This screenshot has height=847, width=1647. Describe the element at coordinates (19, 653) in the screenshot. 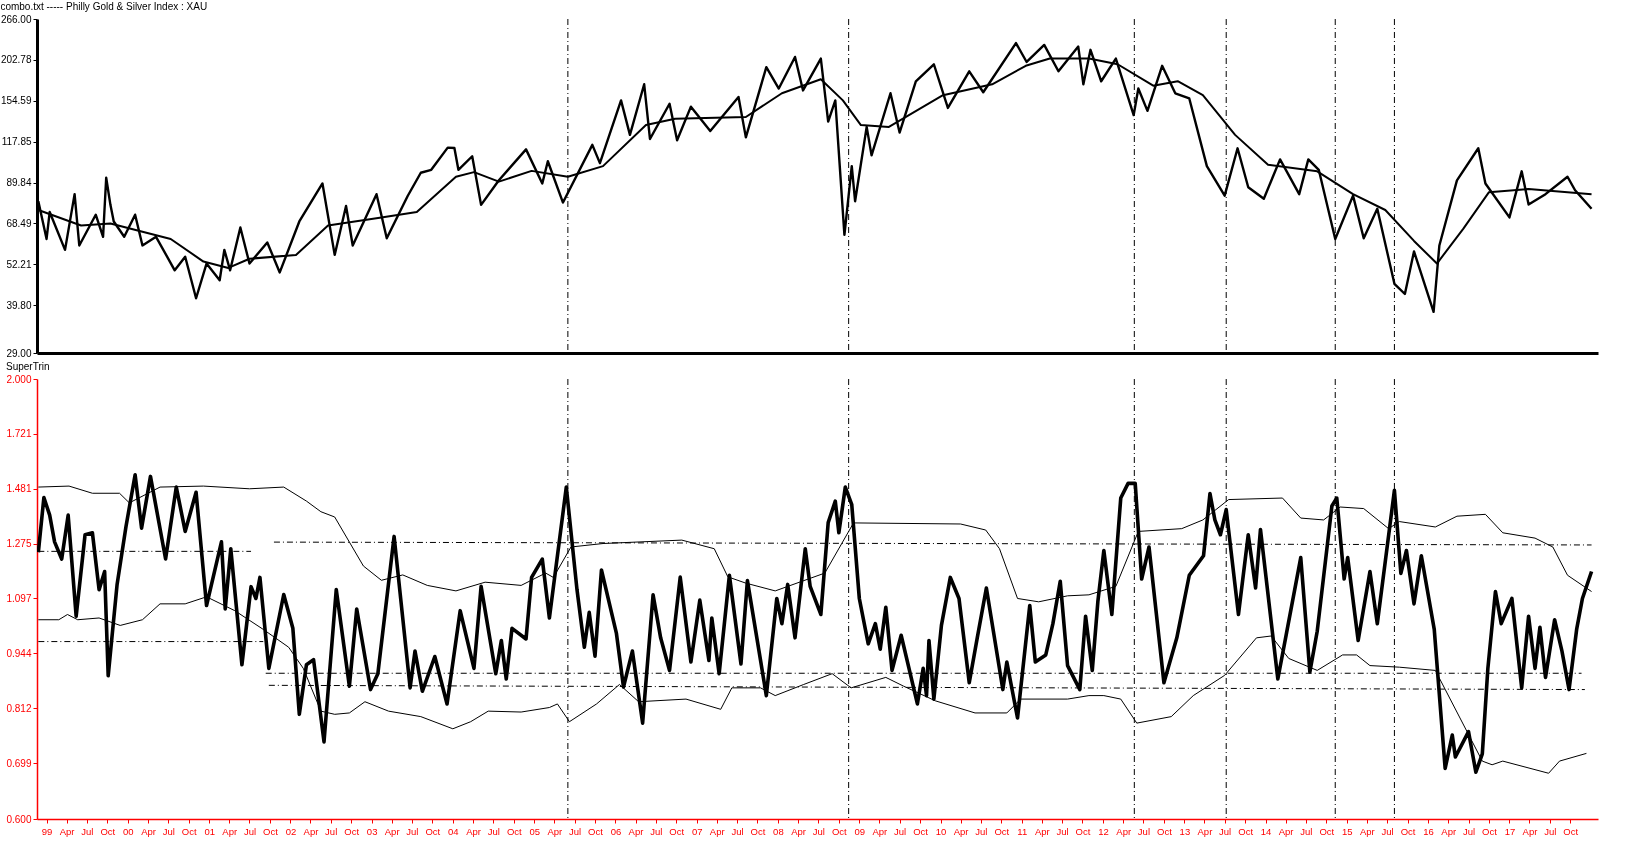

I see `y-tick-label: 0.944` at that location.